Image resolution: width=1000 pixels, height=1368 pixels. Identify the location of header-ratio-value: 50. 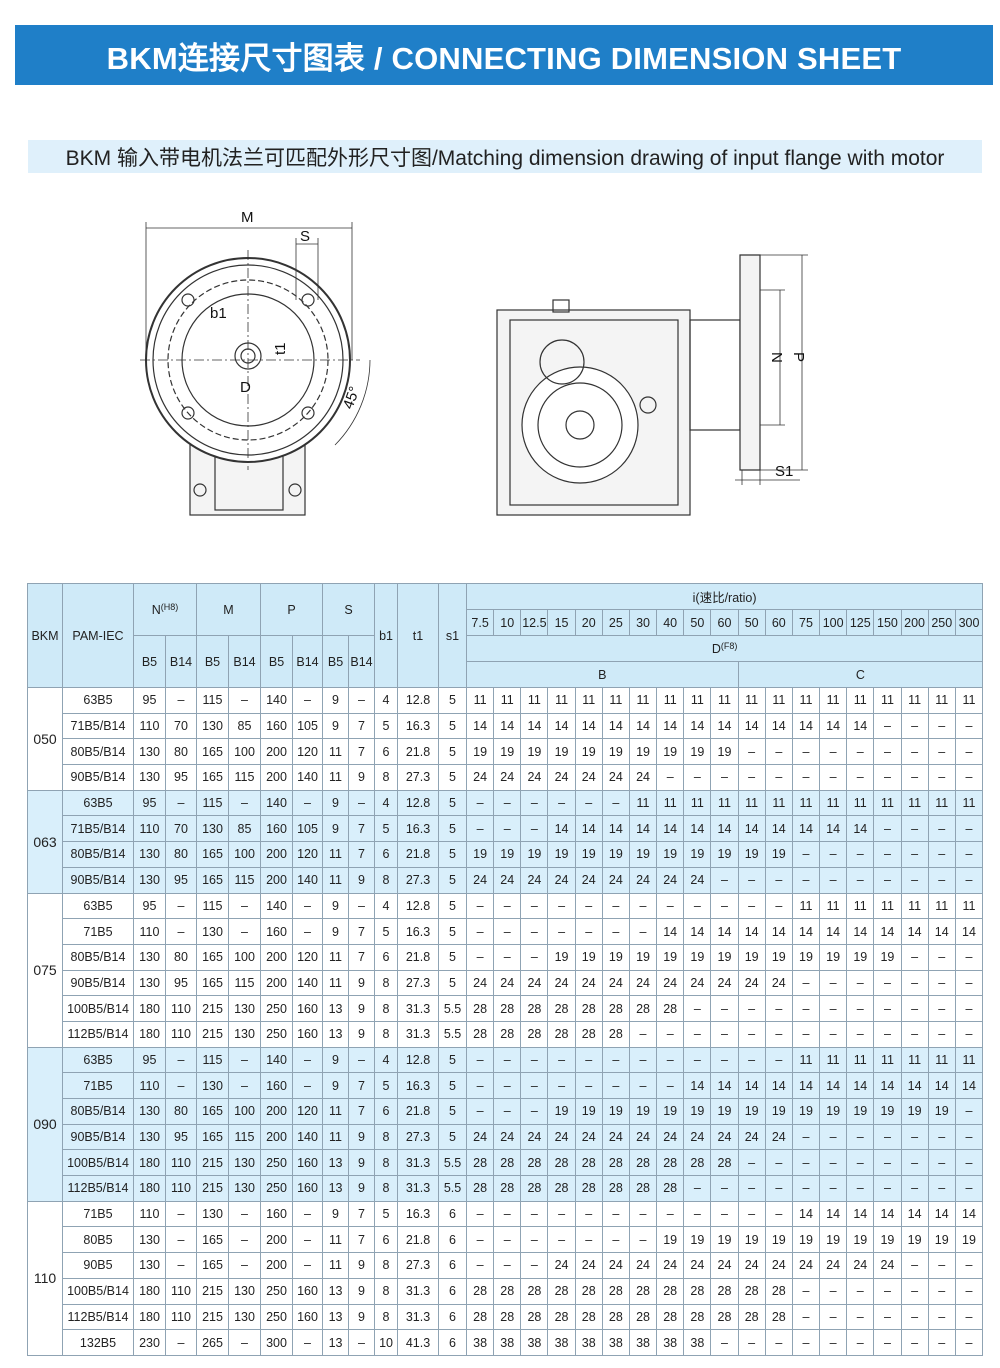
(751, 622).